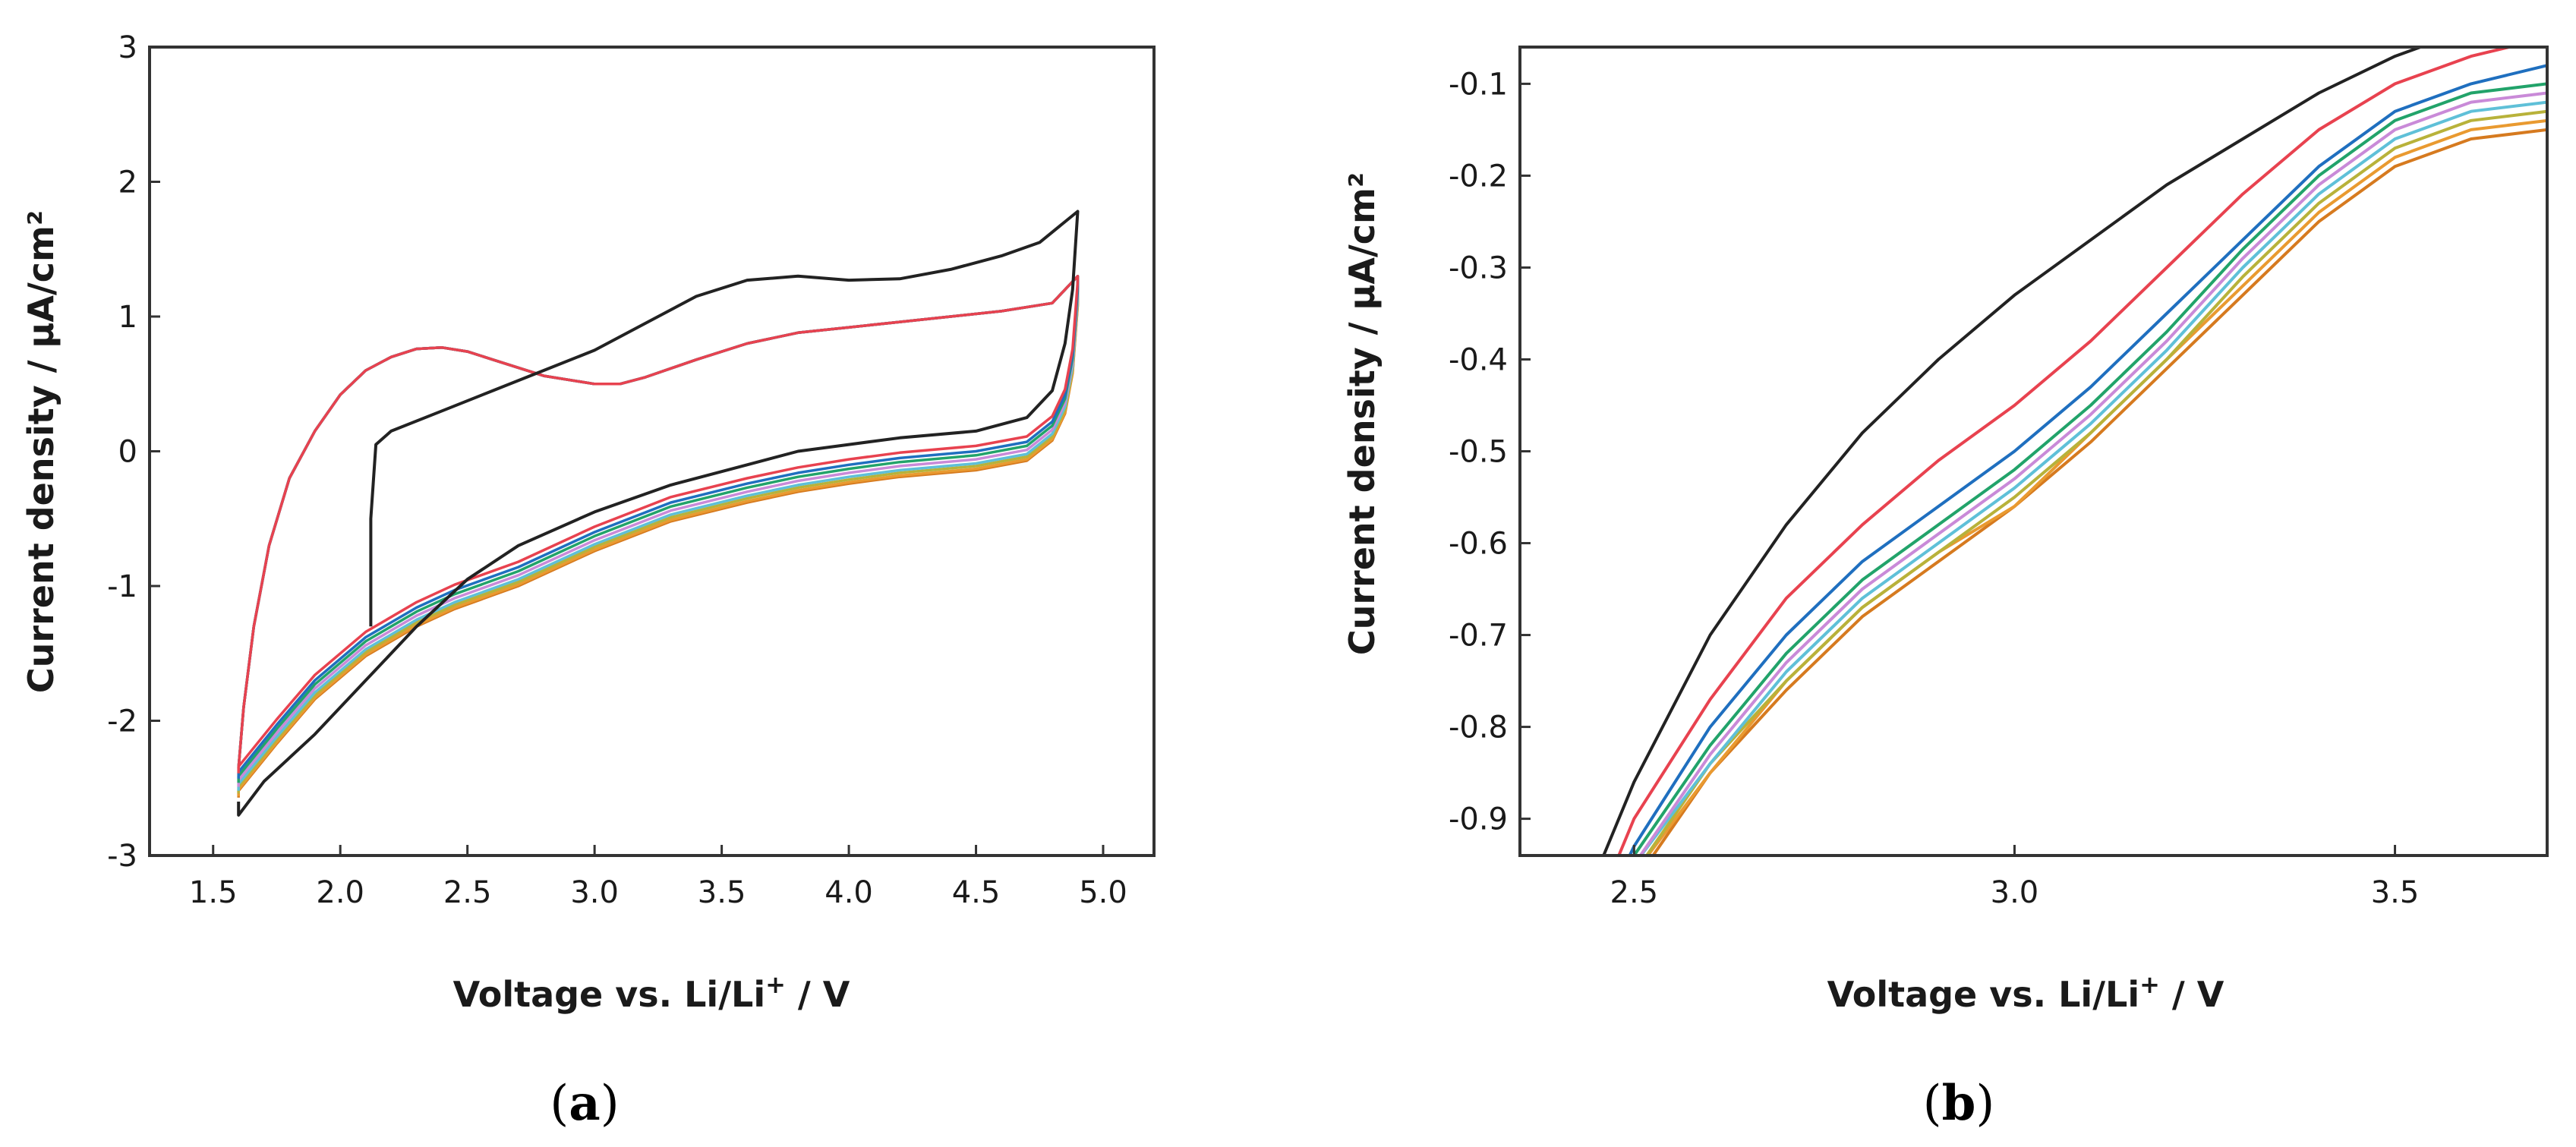 Image resolution: width=2576 pixels, height=1147 pixels. Describe the element at coordinates (122, 856) in the screenshot. I see `y-tick-label: -3` at that location.